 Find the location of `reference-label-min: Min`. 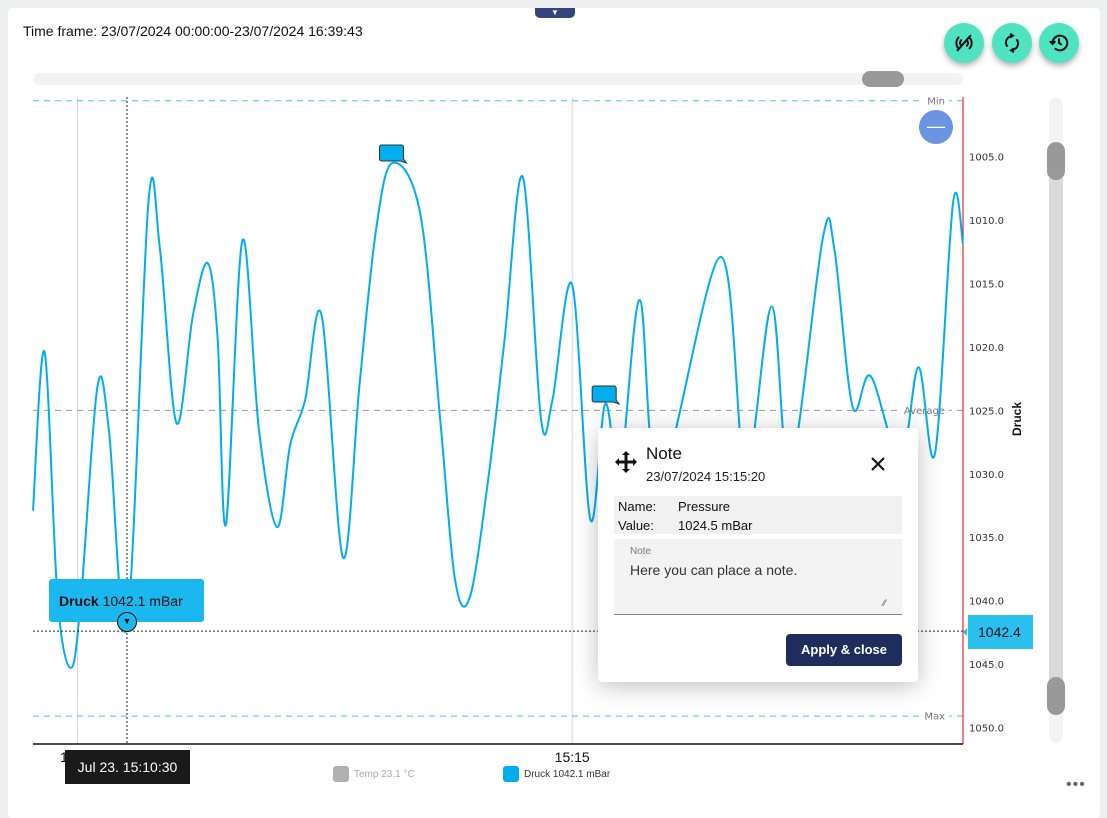

reference-label-min: Min is located at coordinates (936, 101).